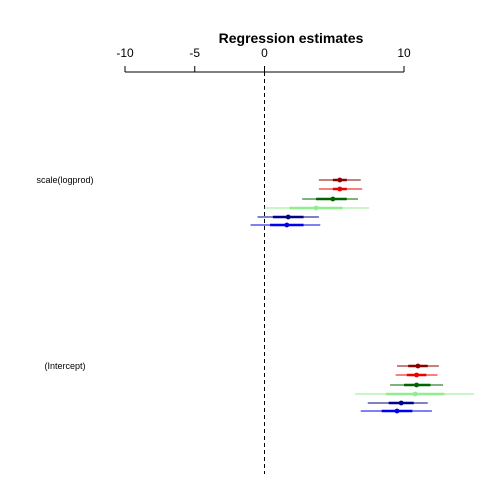 This screenshot has height=504, width=504. What do you see at coordinates (194, 53) in the screenshot?
I see `x-tick-label-1: -5` at bounding box center [194, 53].